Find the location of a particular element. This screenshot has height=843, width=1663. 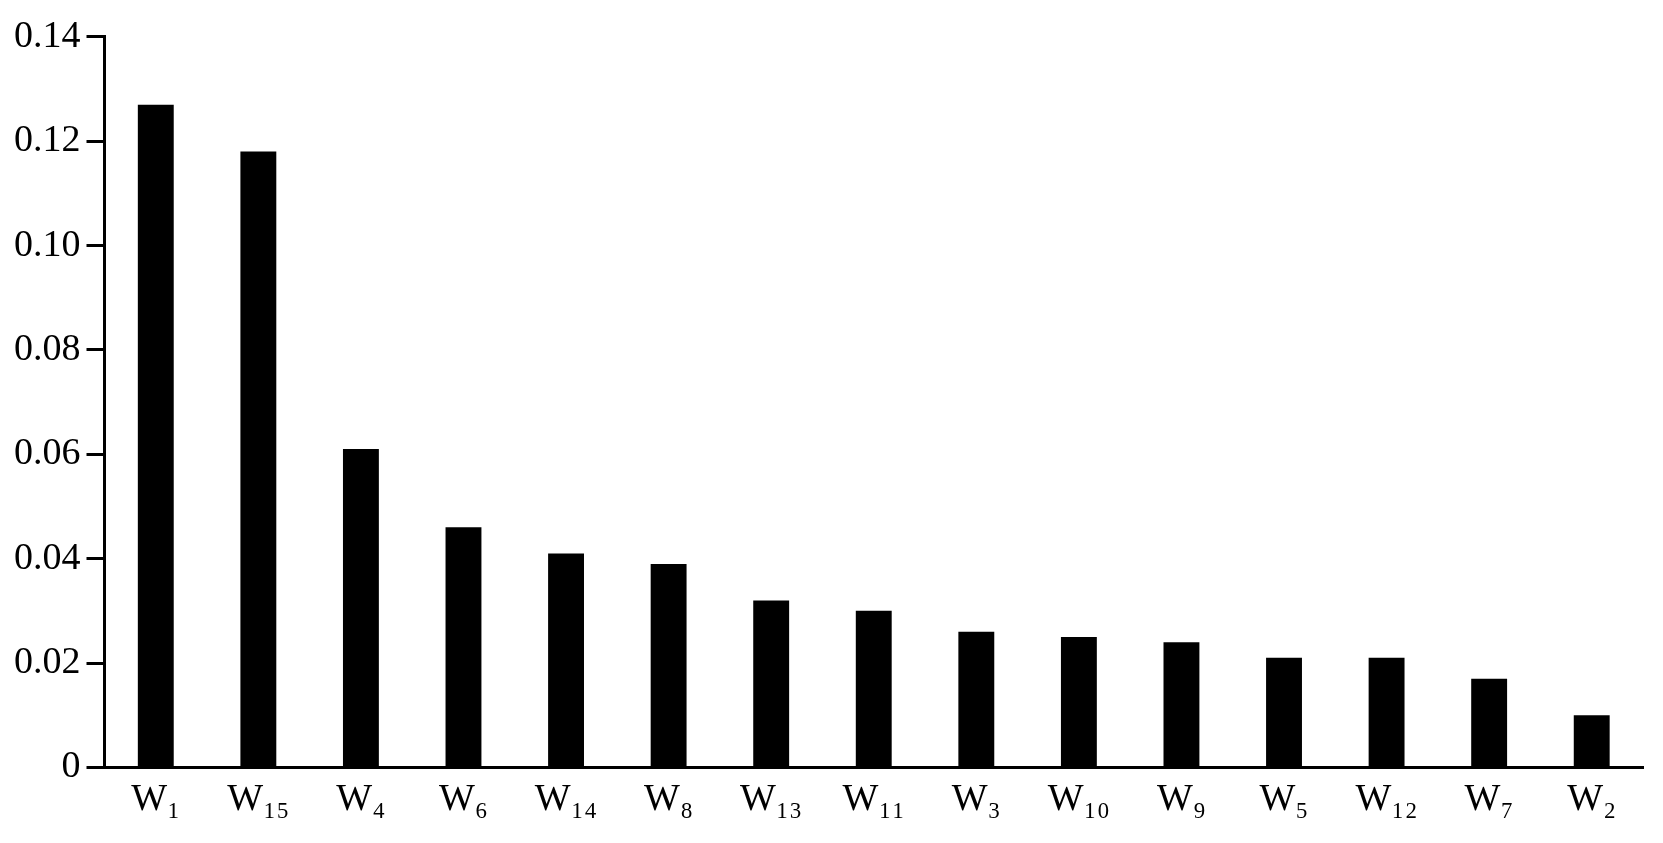

y-tick-label: 0.12 is located at coordinates (47, 138).